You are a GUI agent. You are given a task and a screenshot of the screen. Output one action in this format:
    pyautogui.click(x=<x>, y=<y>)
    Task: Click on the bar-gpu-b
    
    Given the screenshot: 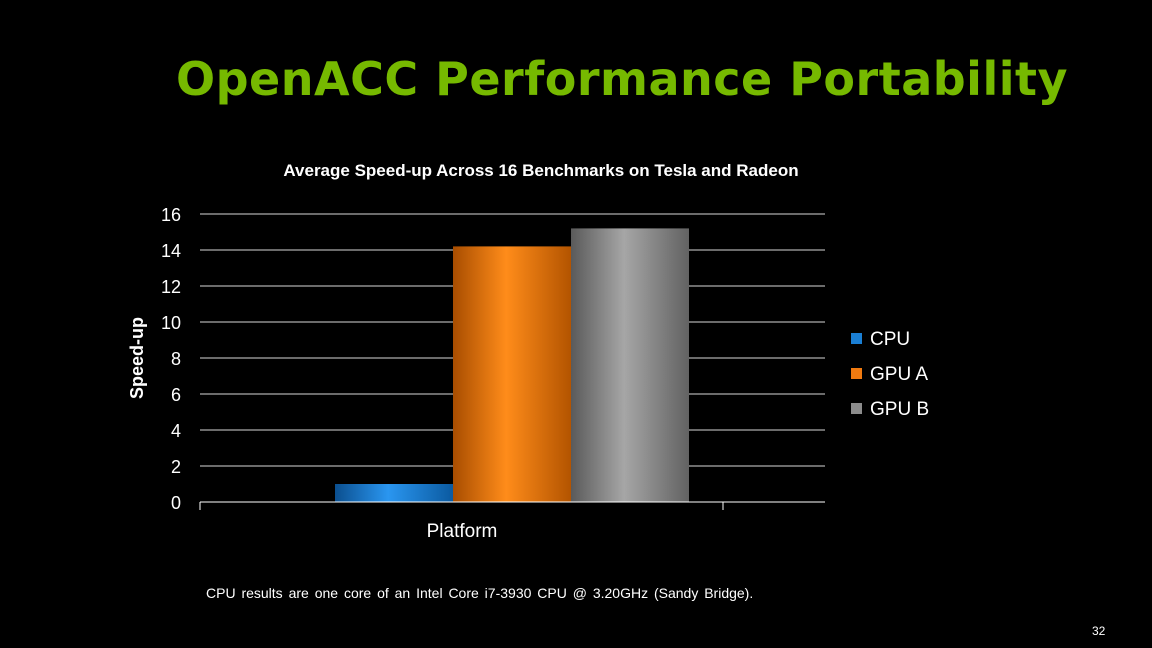 What is the action you would take?
    pyautogui.click(x=630, y=365)
    